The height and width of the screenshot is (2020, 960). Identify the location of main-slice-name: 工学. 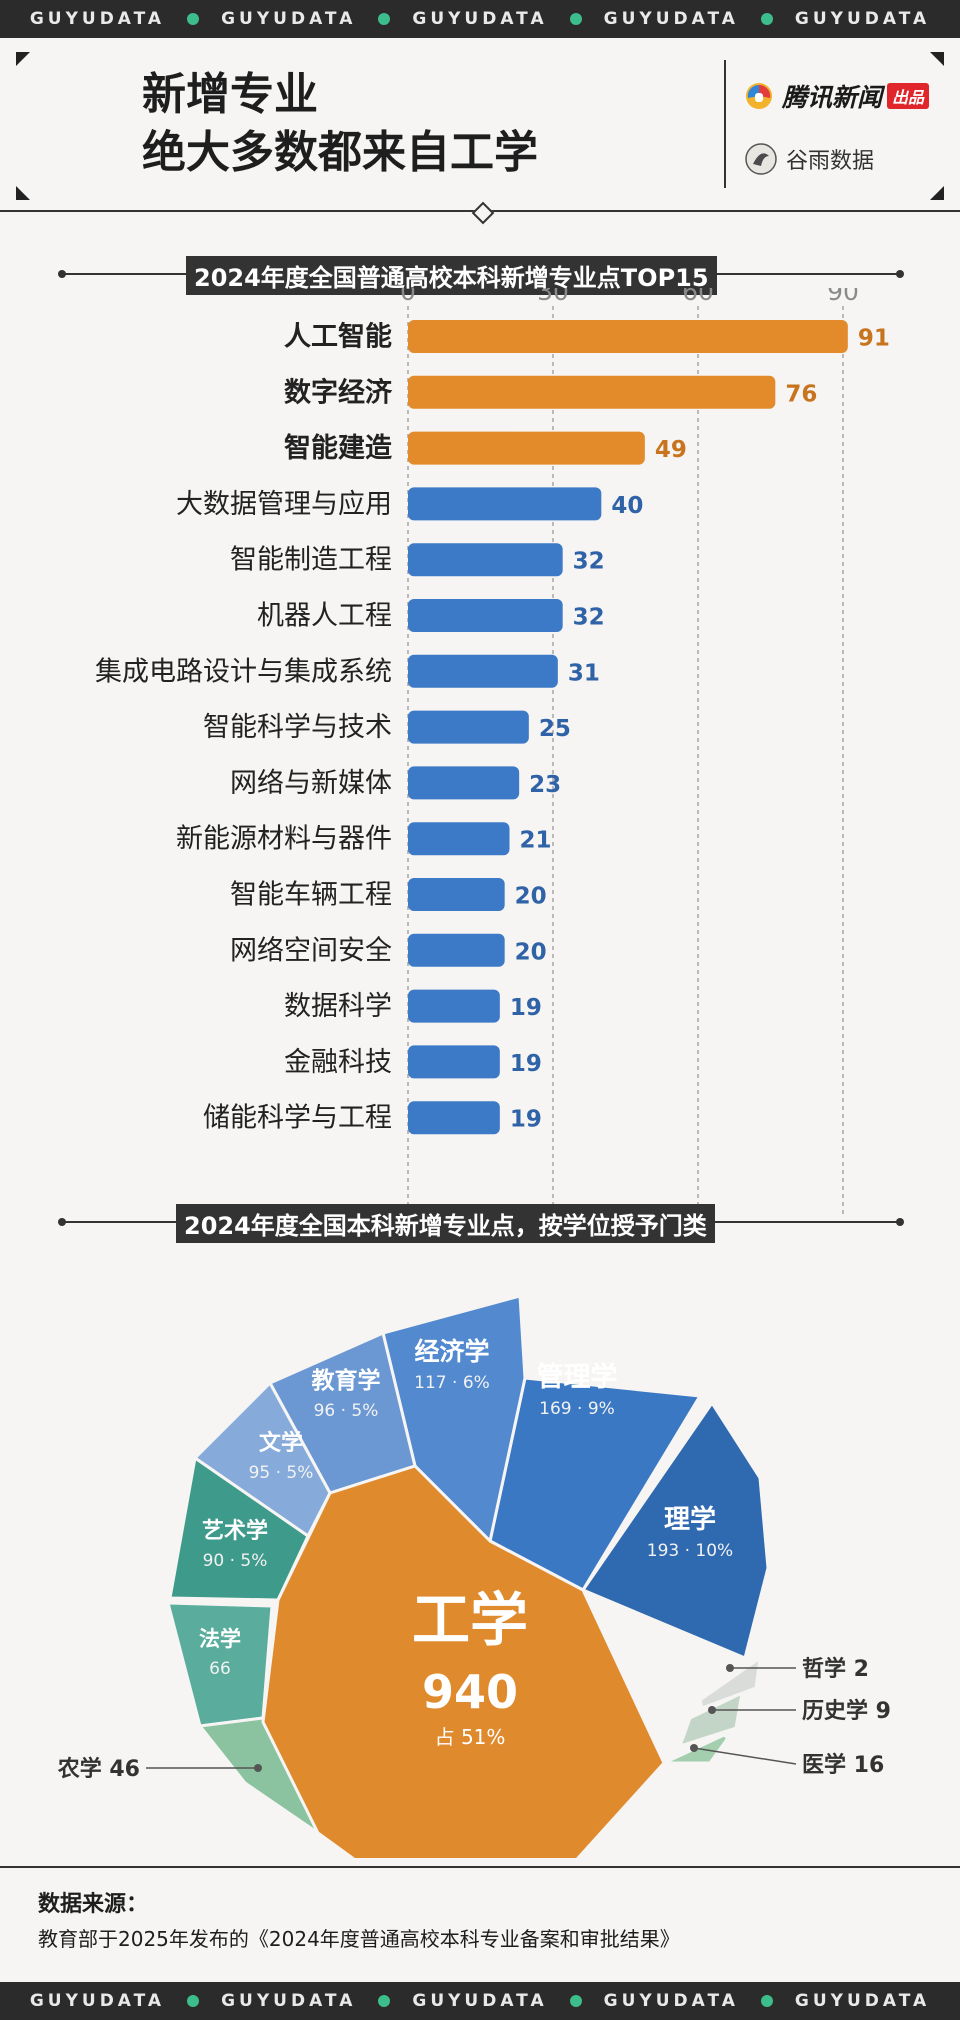
(470, 1620).